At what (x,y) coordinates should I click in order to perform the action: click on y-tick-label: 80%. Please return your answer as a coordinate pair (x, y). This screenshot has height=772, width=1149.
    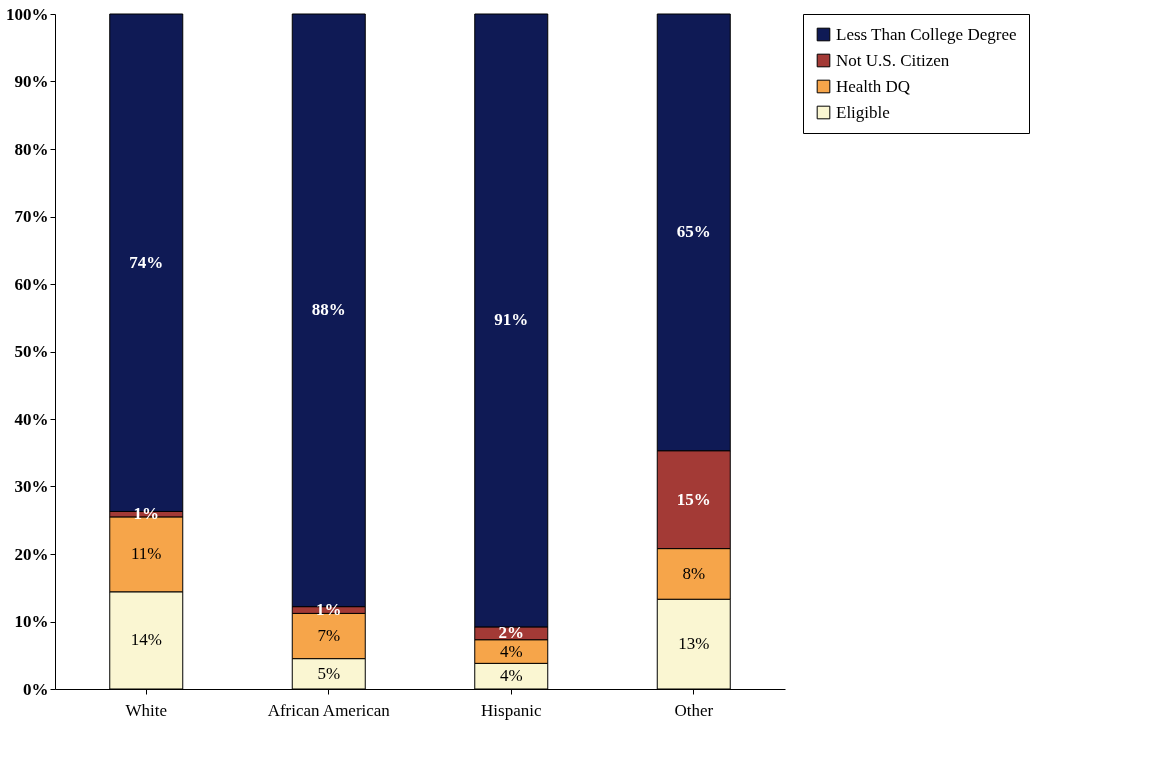
    Looking at the image, I should click on (31, 149).